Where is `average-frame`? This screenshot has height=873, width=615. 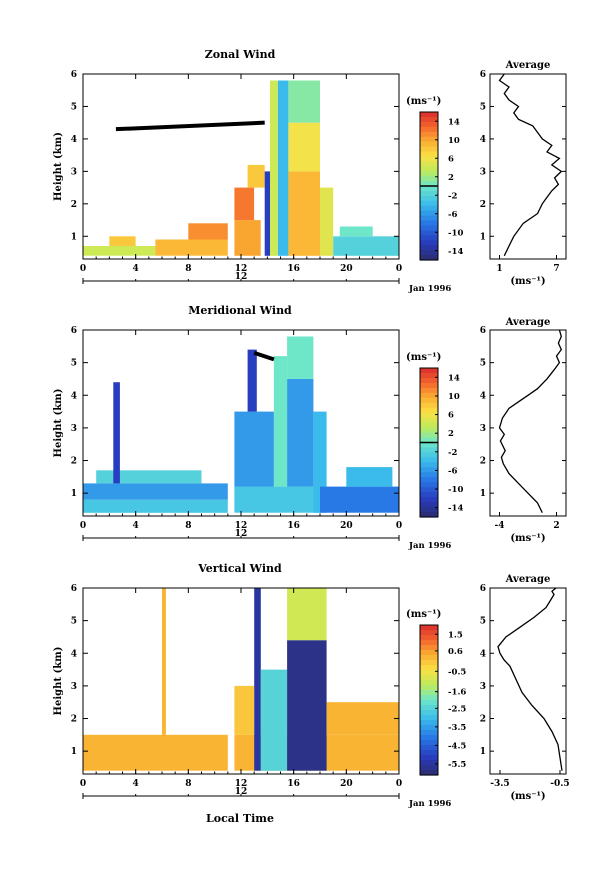
average-frame is located at coordinates (528, 681).